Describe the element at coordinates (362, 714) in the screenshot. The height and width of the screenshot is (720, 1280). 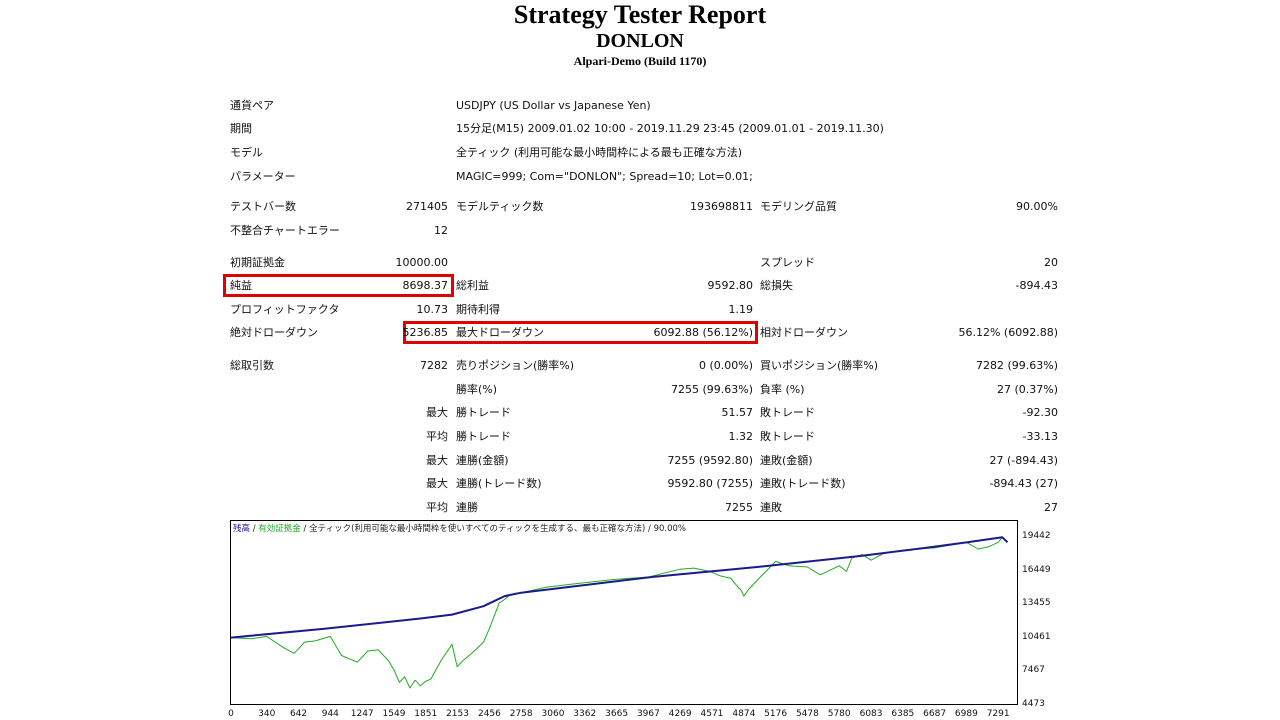
I see `x-tick-label: 1247` at that location.